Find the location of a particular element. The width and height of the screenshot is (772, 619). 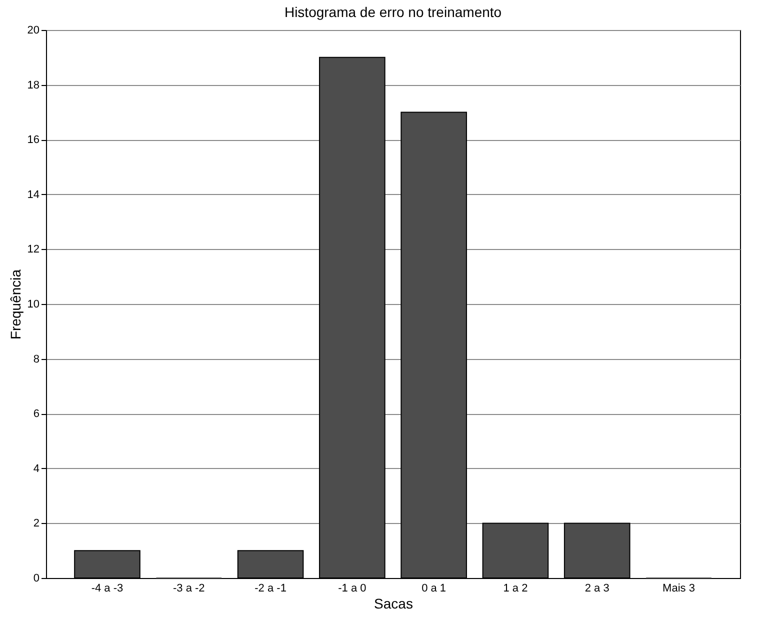

x-tick-label: -2 a -1 is located at coordinates (270, 588).